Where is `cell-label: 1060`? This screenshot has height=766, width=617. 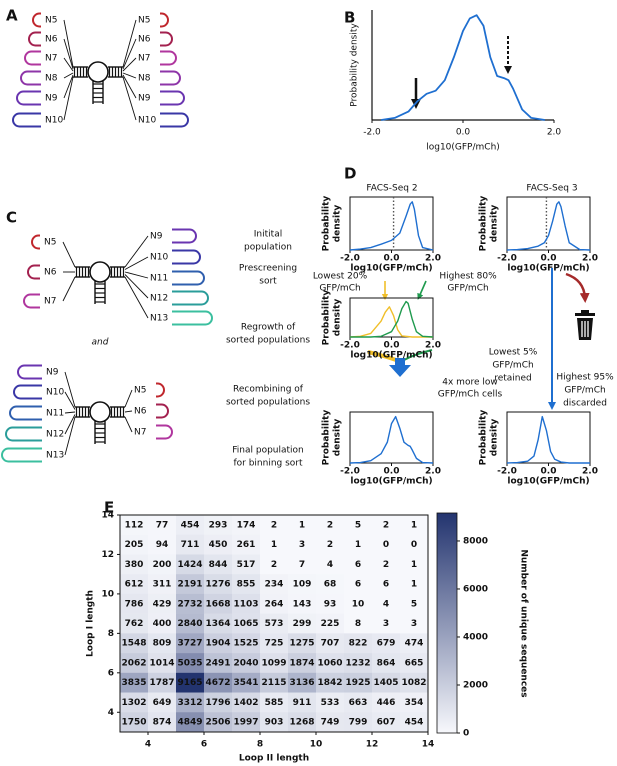 cell-label: 1060 is located at coordinates (329, 663).